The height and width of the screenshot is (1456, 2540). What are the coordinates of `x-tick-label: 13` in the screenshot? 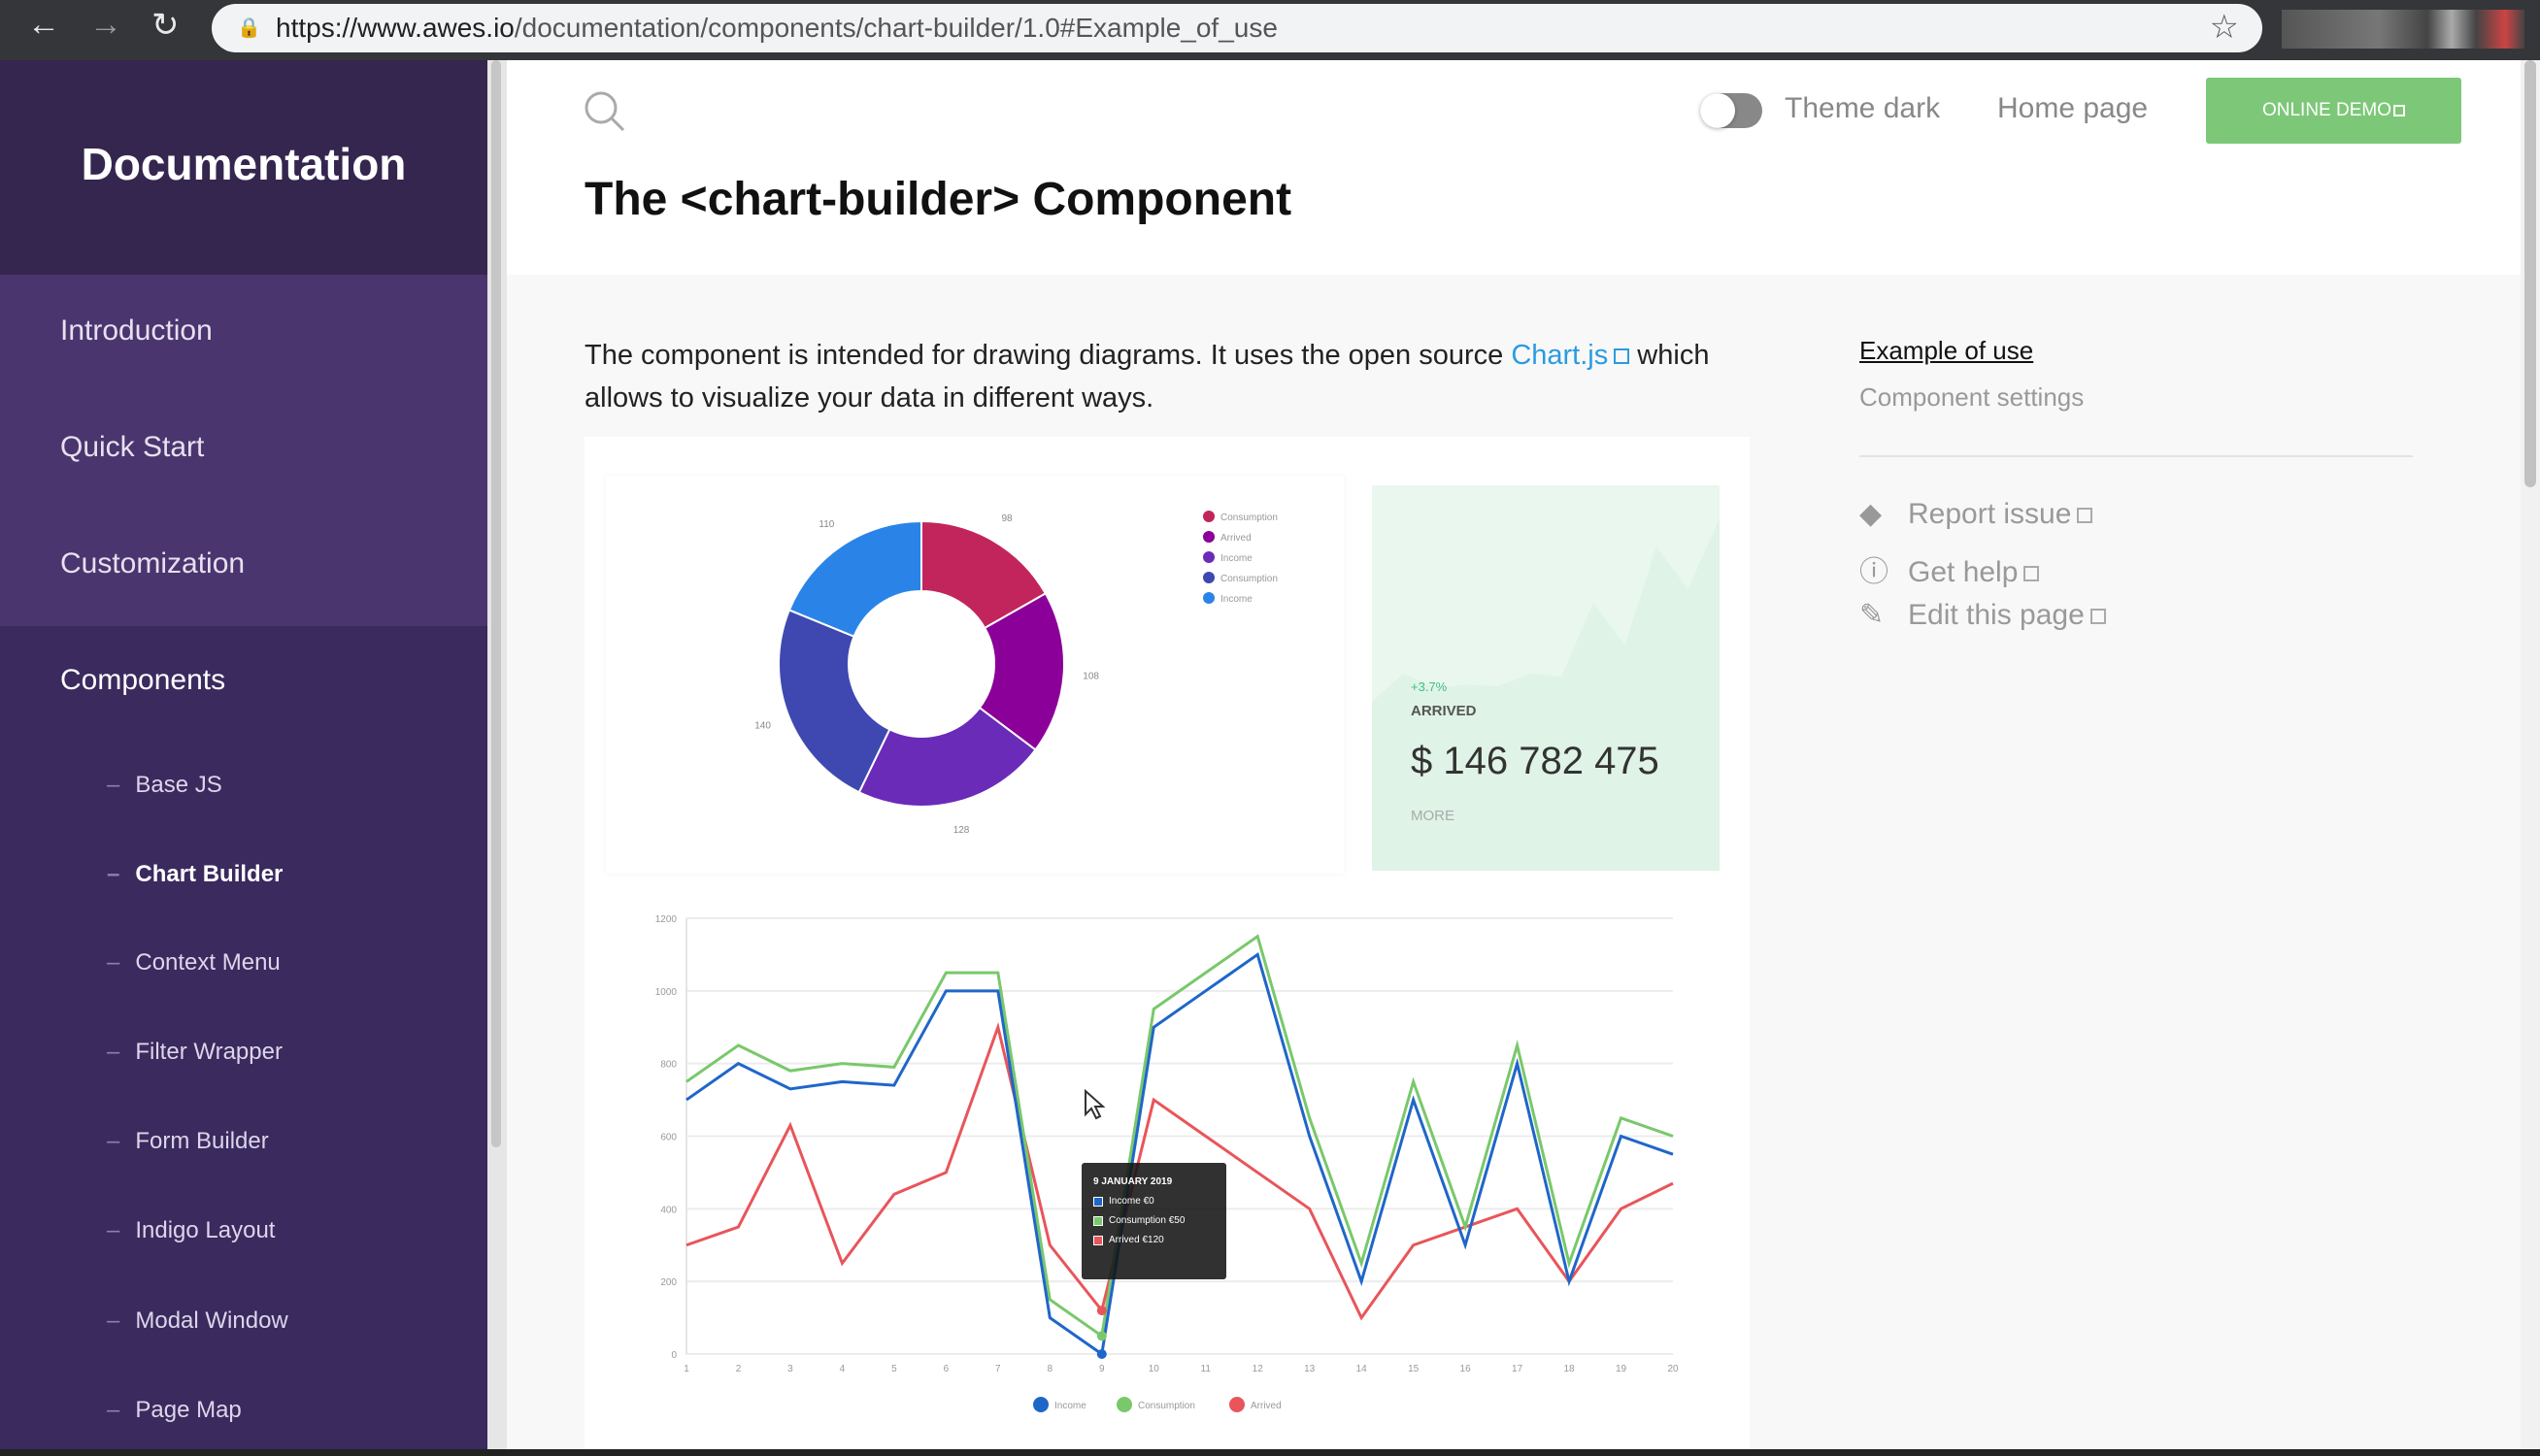 It's located at (1310, 1369).